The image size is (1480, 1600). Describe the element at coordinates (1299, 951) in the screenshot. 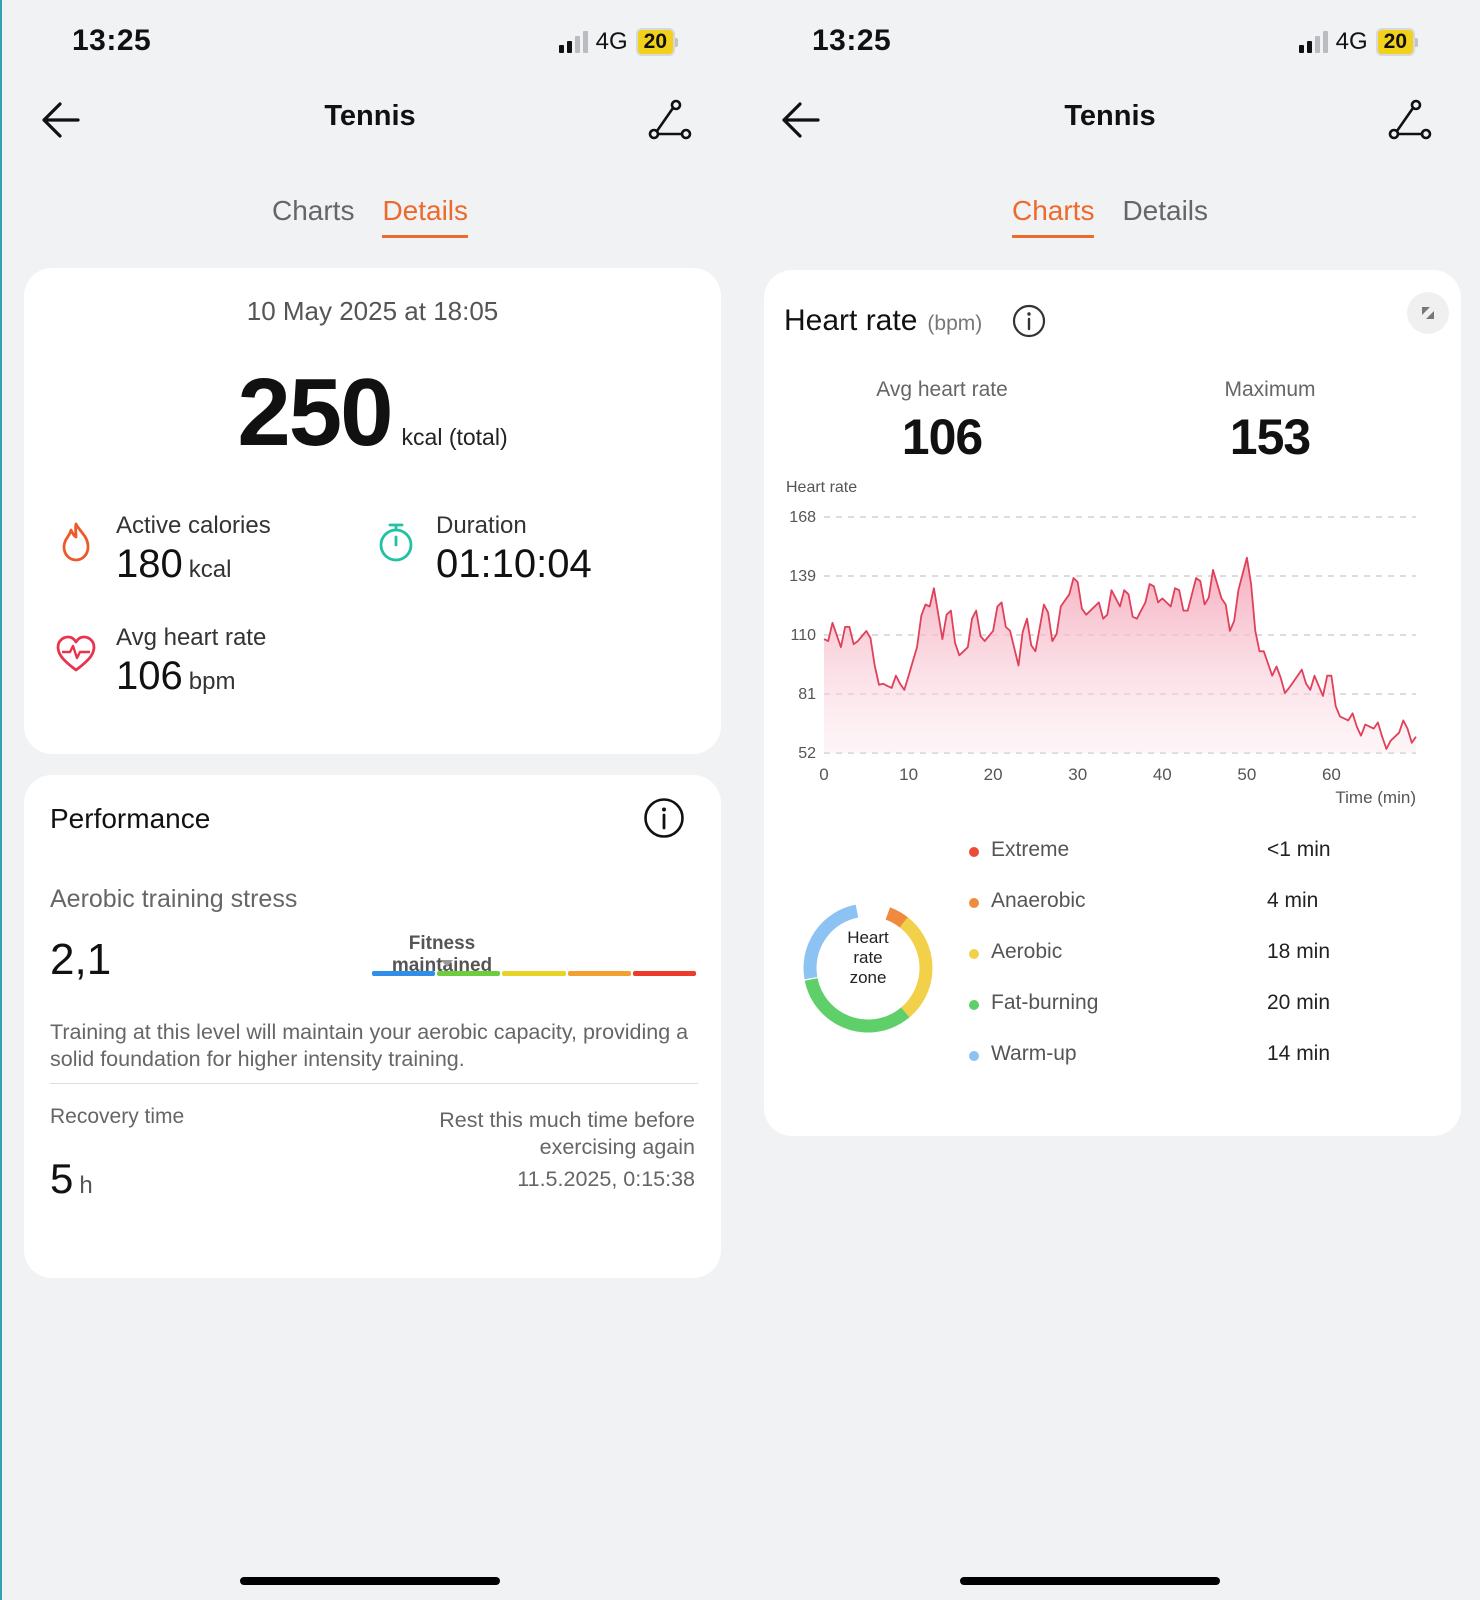

I see `zone-duration: 18 min` at that location.